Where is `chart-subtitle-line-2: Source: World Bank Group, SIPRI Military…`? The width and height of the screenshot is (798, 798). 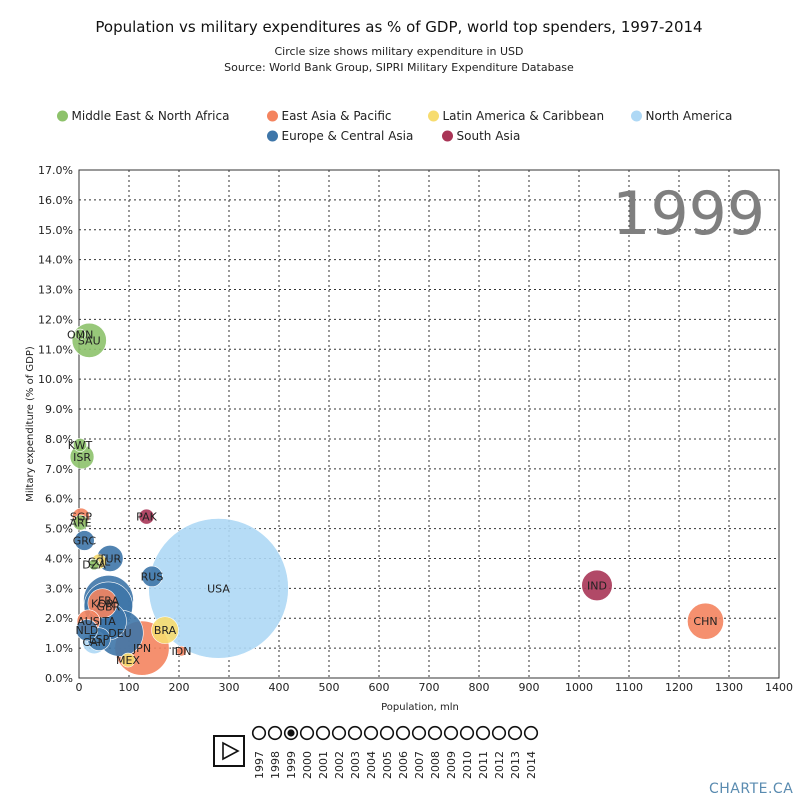 chart-subtitle-line-2: Source: World Bank Group, SIPRI Military… is located at coordinates (399, 67).